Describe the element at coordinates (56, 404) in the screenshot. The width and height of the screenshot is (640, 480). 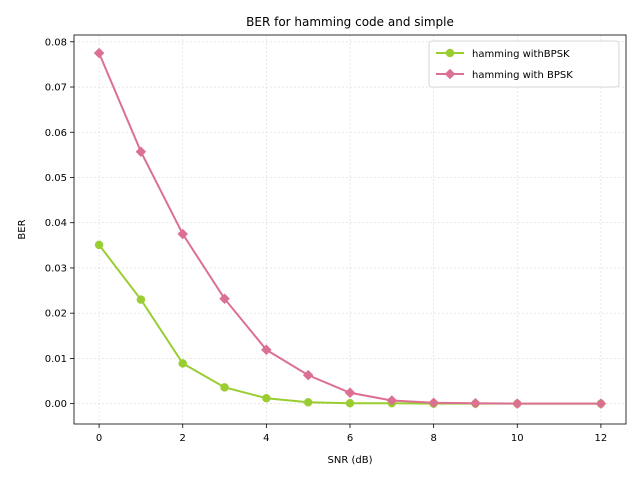
I see `y-tick-label: 0.00` at that location.